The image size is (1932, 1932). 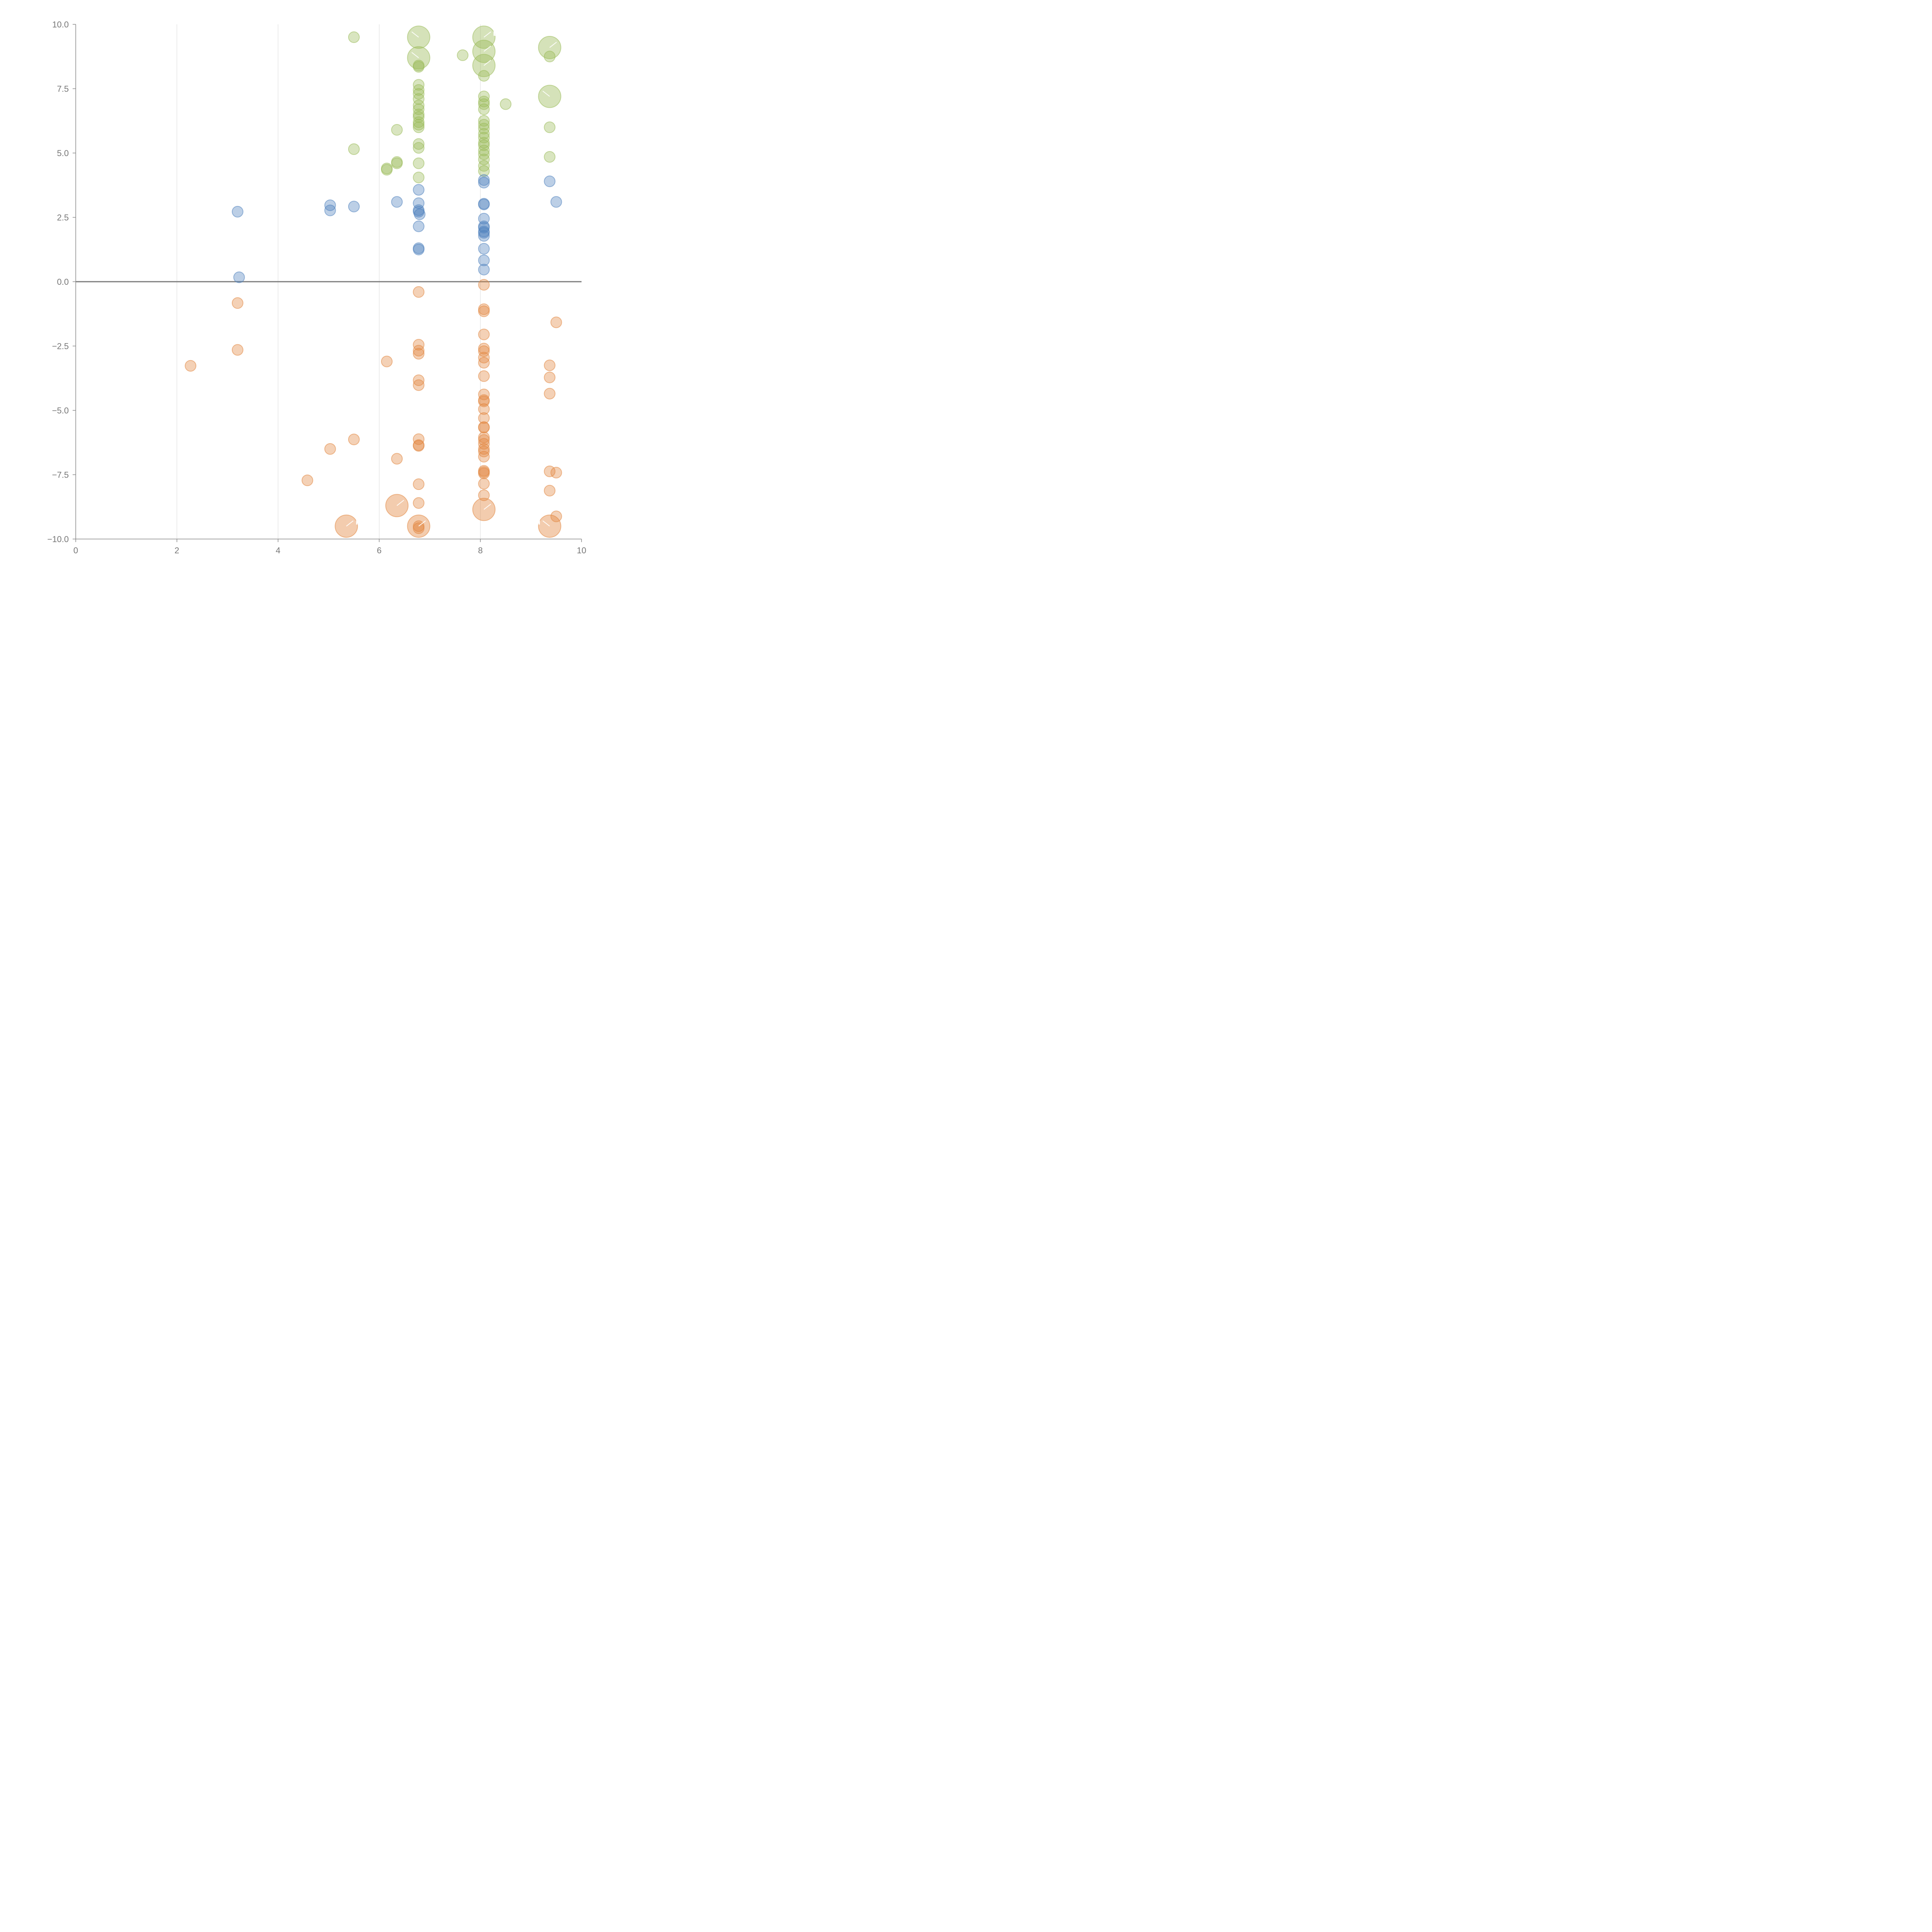 What do you see at coordinates (177, 550) in the screenshot?
I see `x-tick-label: 2` at bounding box center [177, 550].